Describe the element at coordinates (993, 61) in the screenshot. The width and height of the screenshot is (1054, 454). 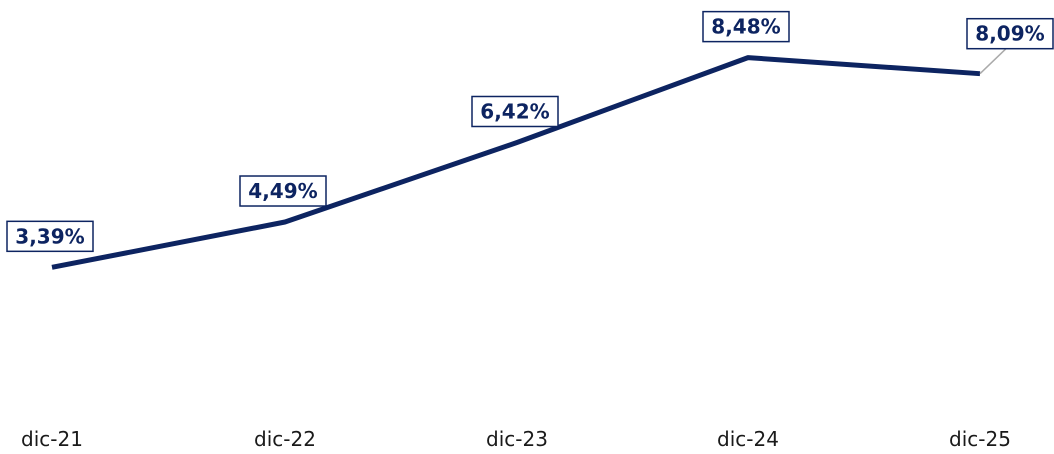
I see `leader-line` at that location.